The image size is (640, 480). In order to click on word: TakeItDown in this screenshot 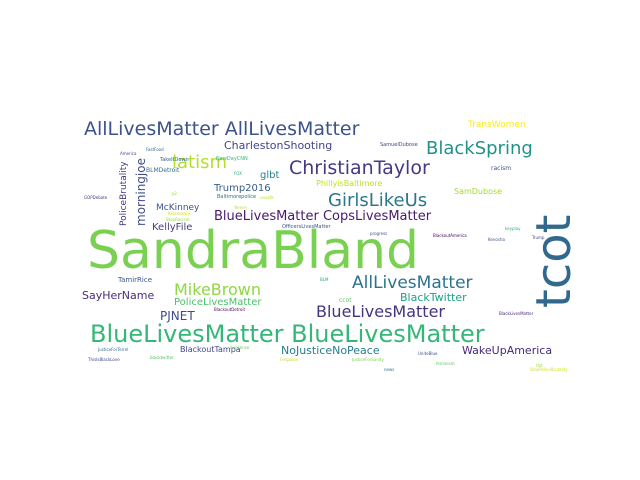, I will do `click(174, 160)`.